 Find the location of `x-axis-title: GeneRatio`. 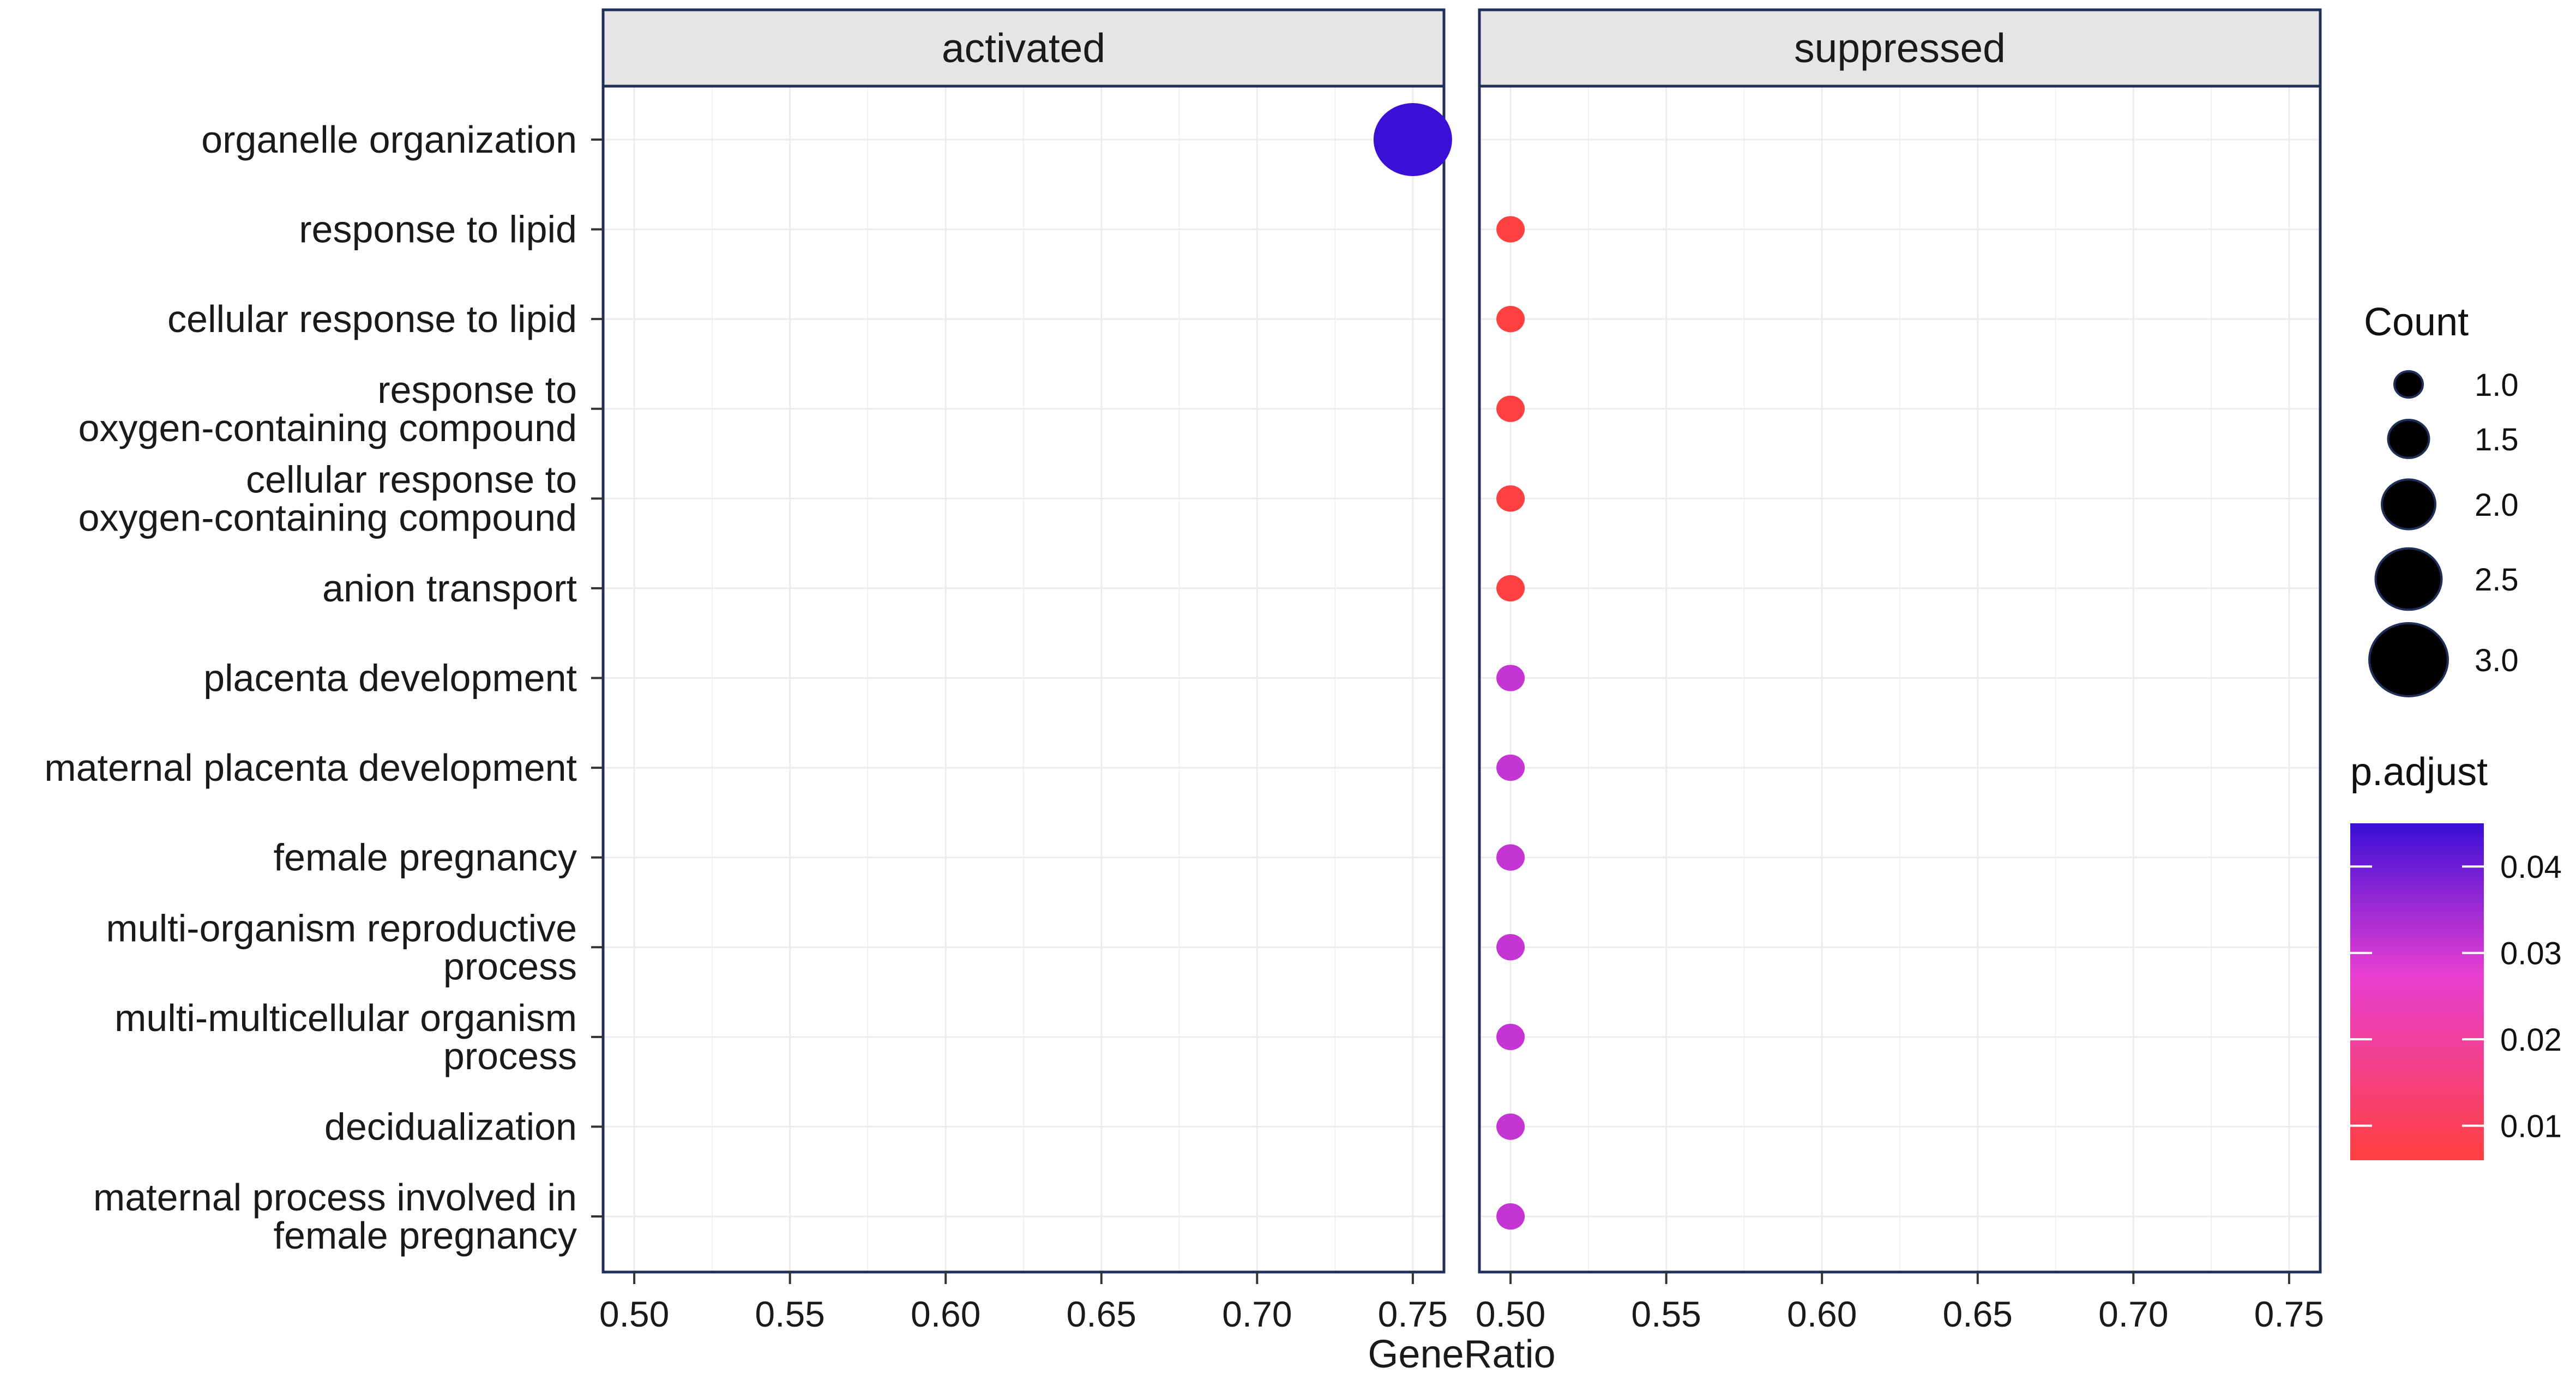

x-axis-title: GeneRatio is located at coordinates (1461, 1355).